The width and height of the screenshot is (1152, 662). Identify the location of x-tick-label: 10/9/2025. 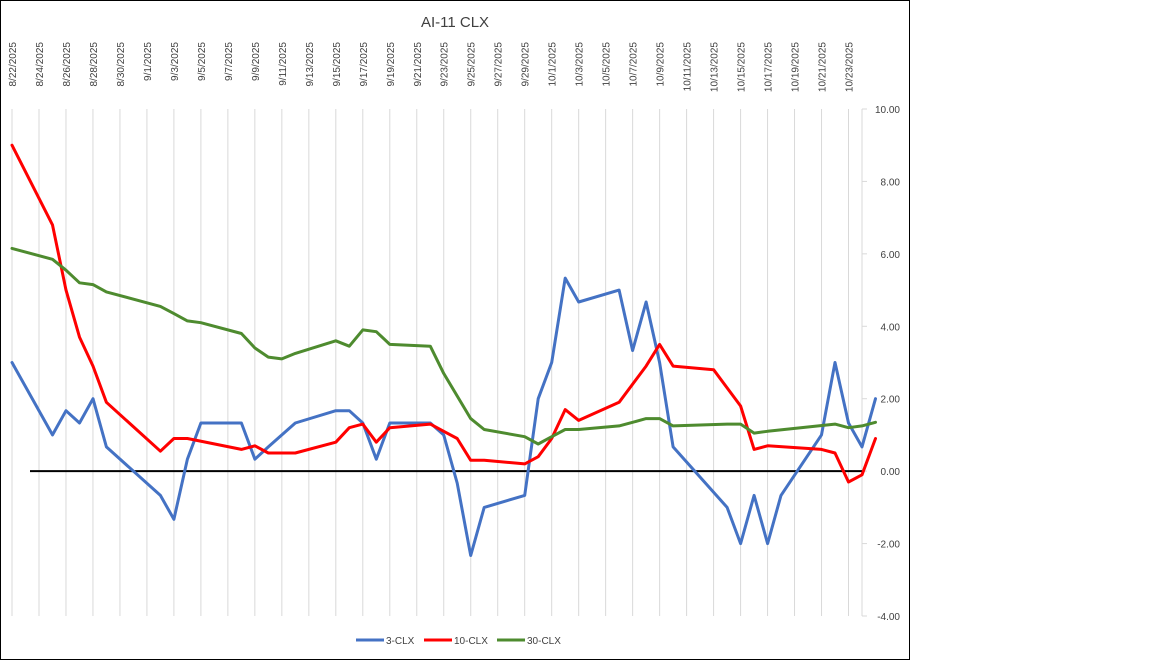
(661, 64).